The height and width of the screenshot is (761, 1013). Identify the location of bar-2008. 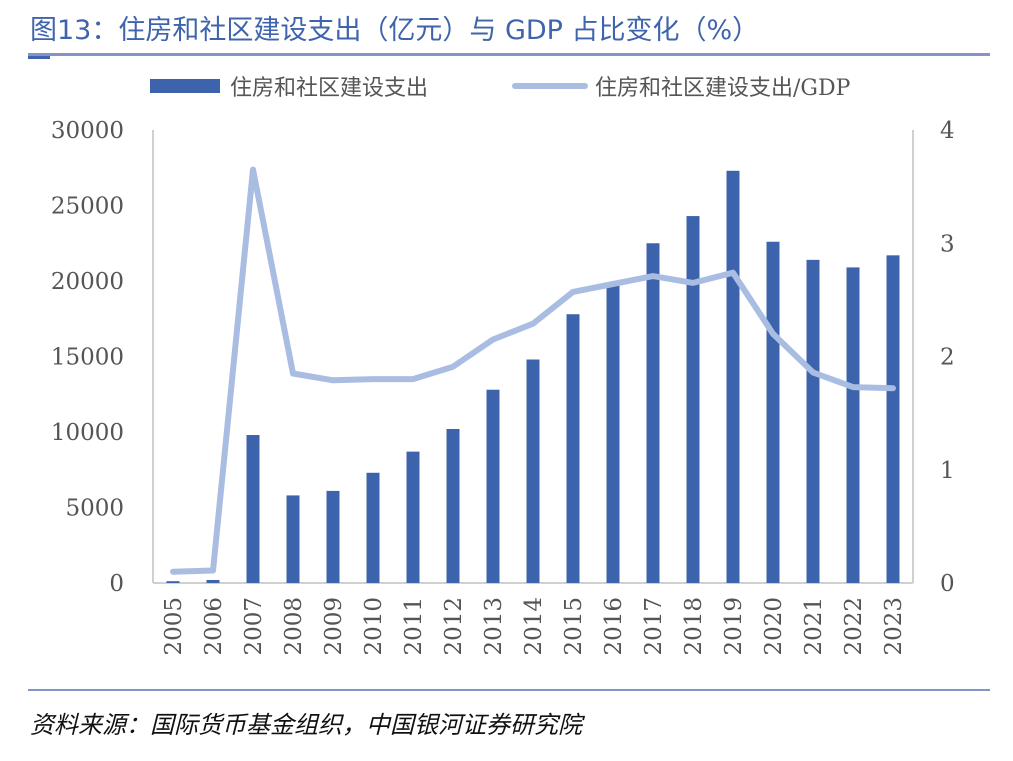
(293, 539).